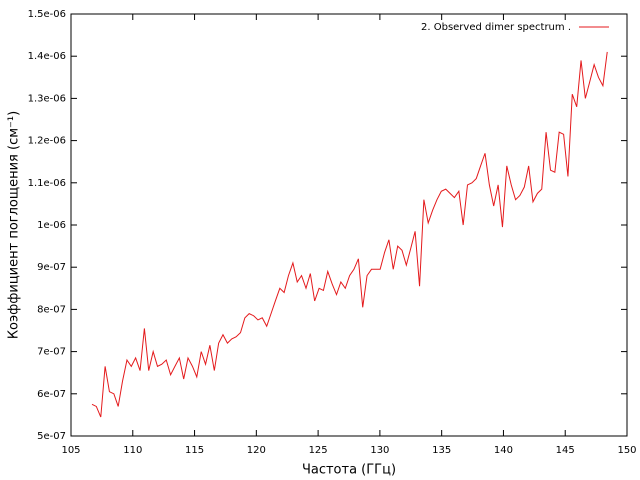 This screenshot has width=640, height=480. I want to click on y-tick-label: 8e-07, so click(51, 309).